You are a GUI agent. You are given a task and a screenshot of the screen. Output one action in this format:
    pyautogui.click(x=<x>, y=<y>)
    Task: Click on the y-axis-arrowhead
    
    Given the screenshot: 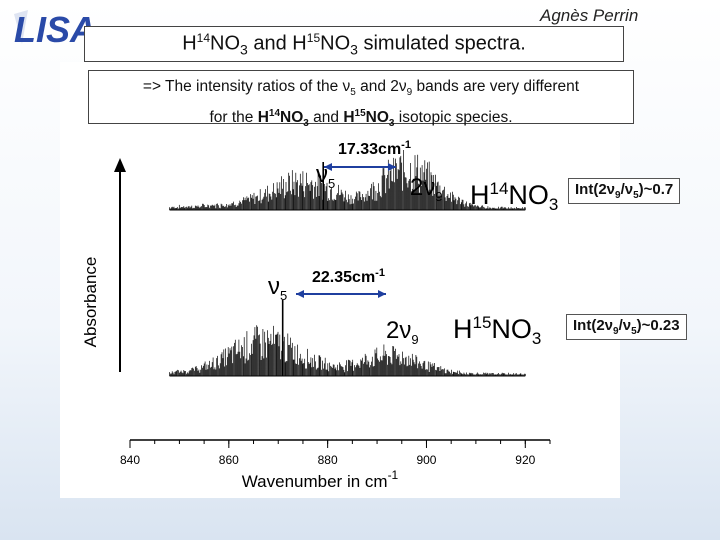 What is the action you would take?
    pyautogui.click(x=120, y=165)
    